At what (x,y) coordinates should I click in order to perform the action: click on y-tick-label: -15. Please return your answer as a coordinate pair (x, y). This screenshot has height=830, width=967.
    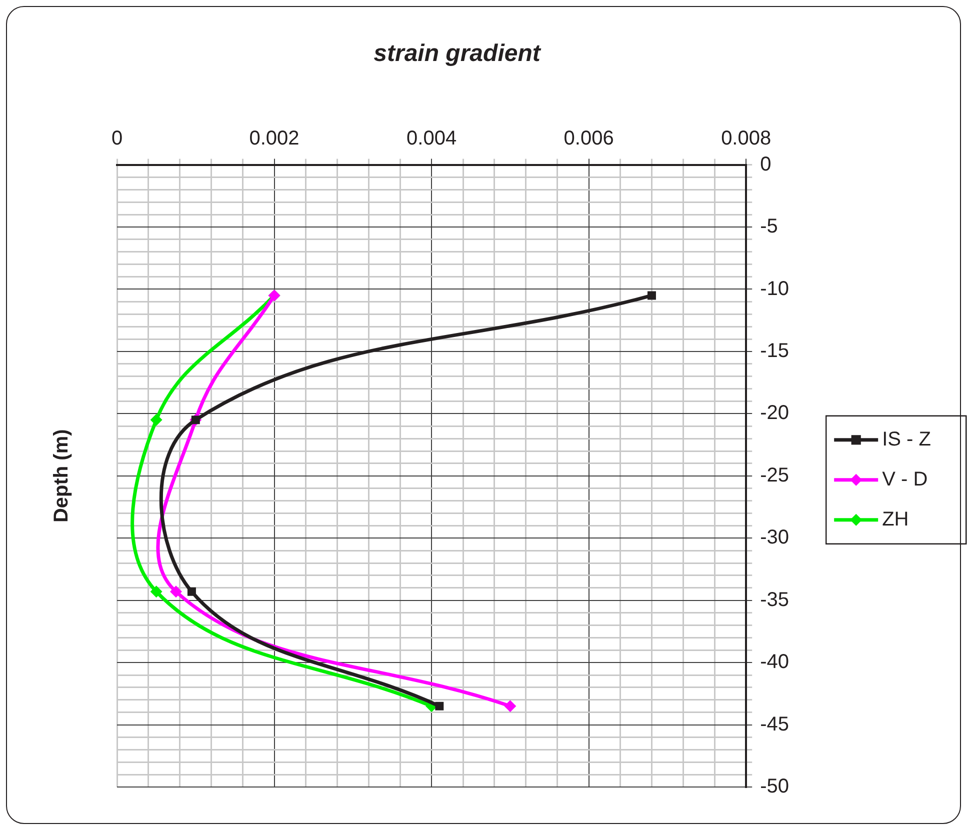
    Looking at the image, I should click on (774, 351).